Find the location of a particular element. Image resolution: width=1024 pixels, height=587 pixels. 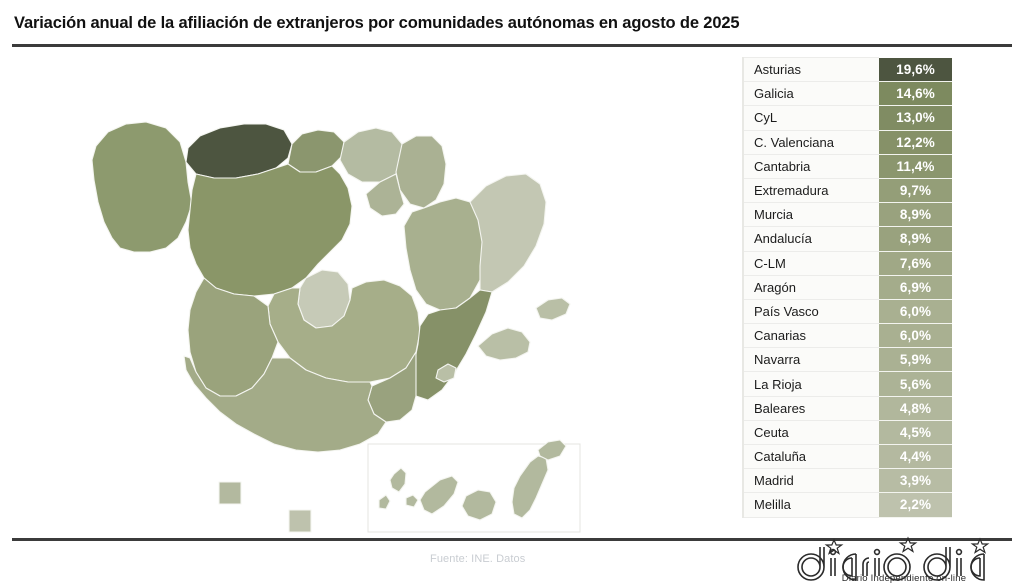

table-row: Melilla 2,2% is located at coordinates (847, 505).